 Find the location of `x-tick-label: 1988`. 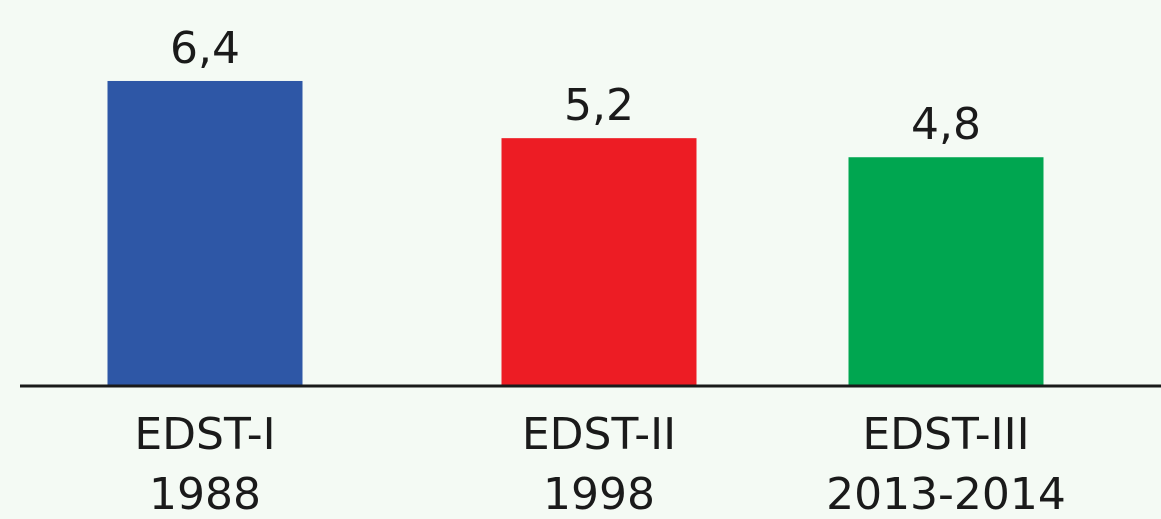

x-tick-label: 1988 is located at coordinates (205, 494).